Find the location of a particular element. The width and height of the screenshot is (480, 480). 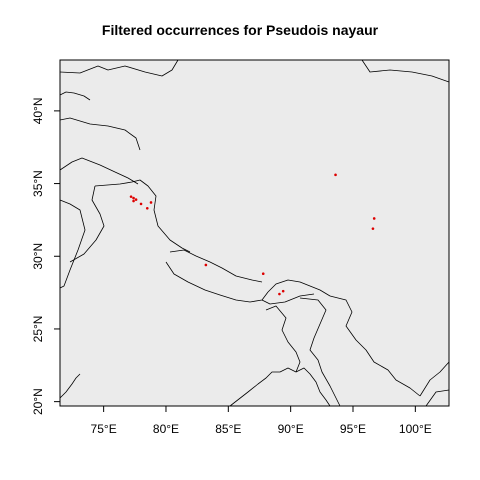

y-axis: 20°N 25°N 30°N 35°N 40°N is located at coordinates (45, 256).